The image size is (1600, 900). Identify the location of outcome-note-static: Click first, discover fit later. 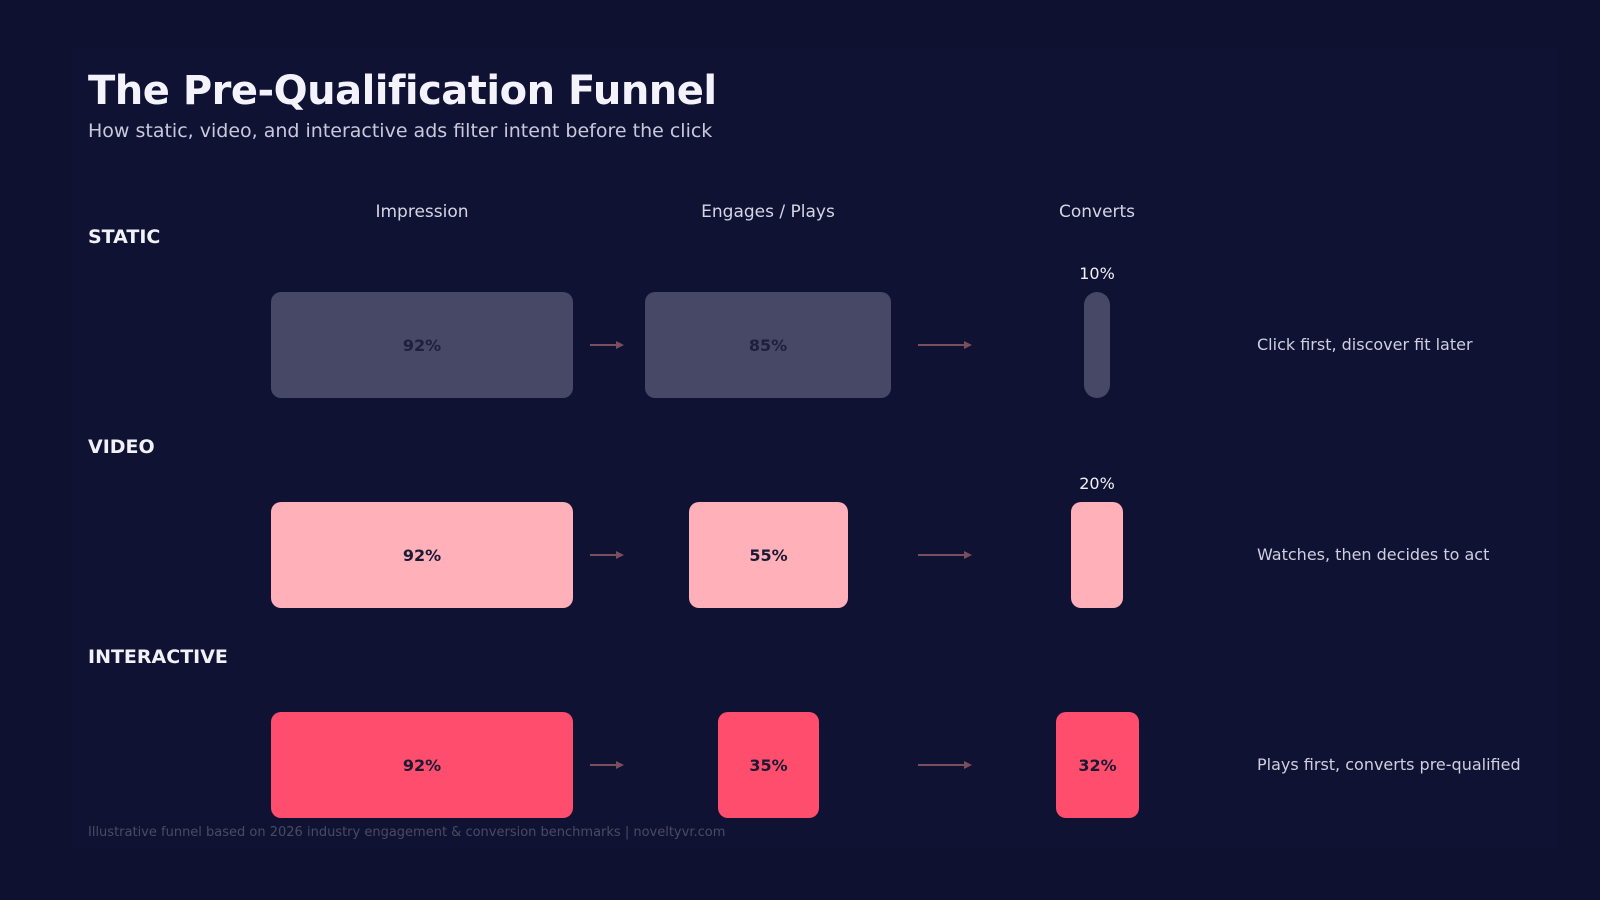
(1365, 344).